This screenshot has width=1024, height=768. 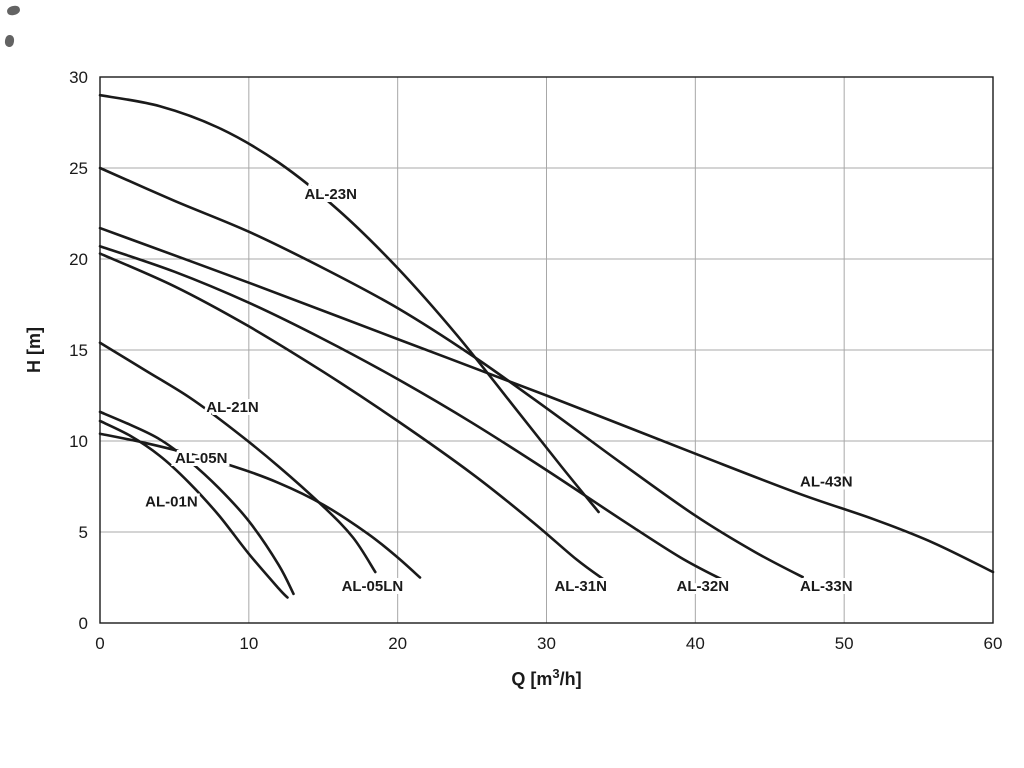 What do you see at coordinates (78, 77) in the screenshot?
I see `y-tick-label: 30` at bounding box center [78, 77].